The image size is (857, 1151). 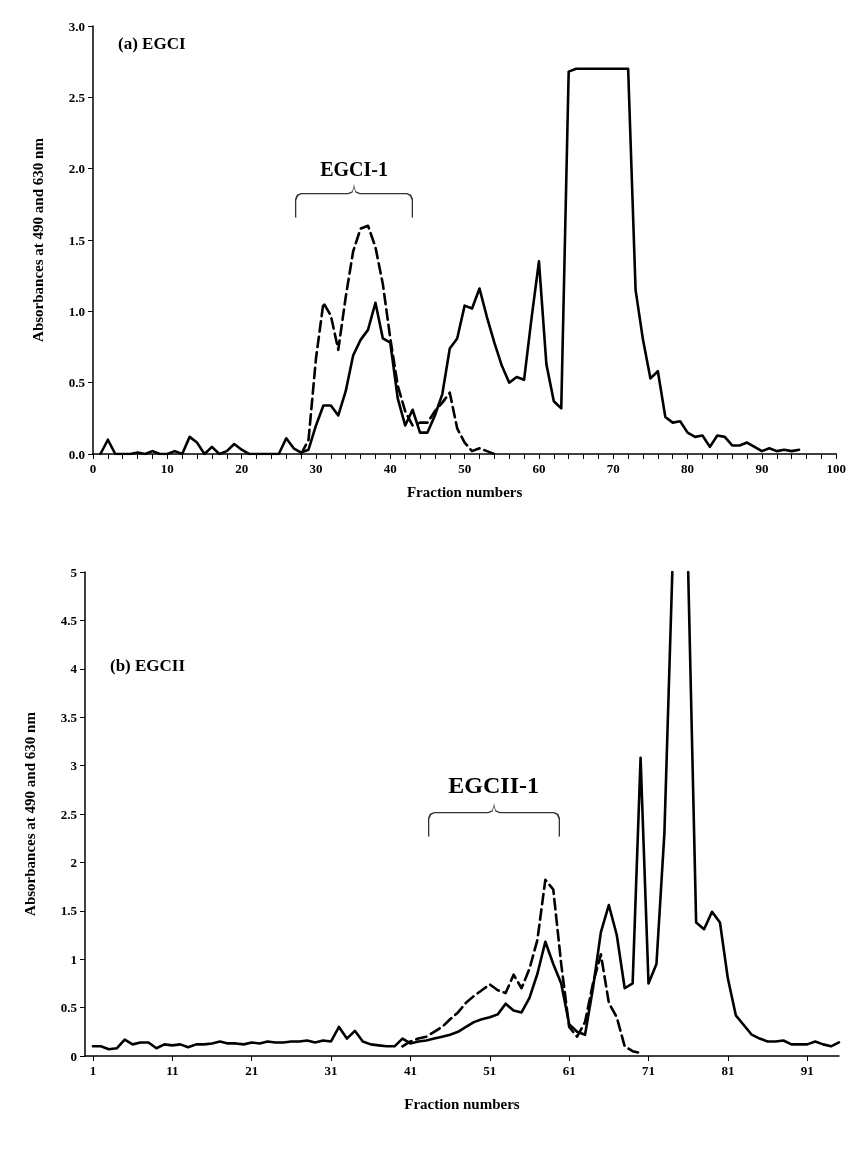 I want to click on annotation: EGCII-1, so click(x=494, y=784).